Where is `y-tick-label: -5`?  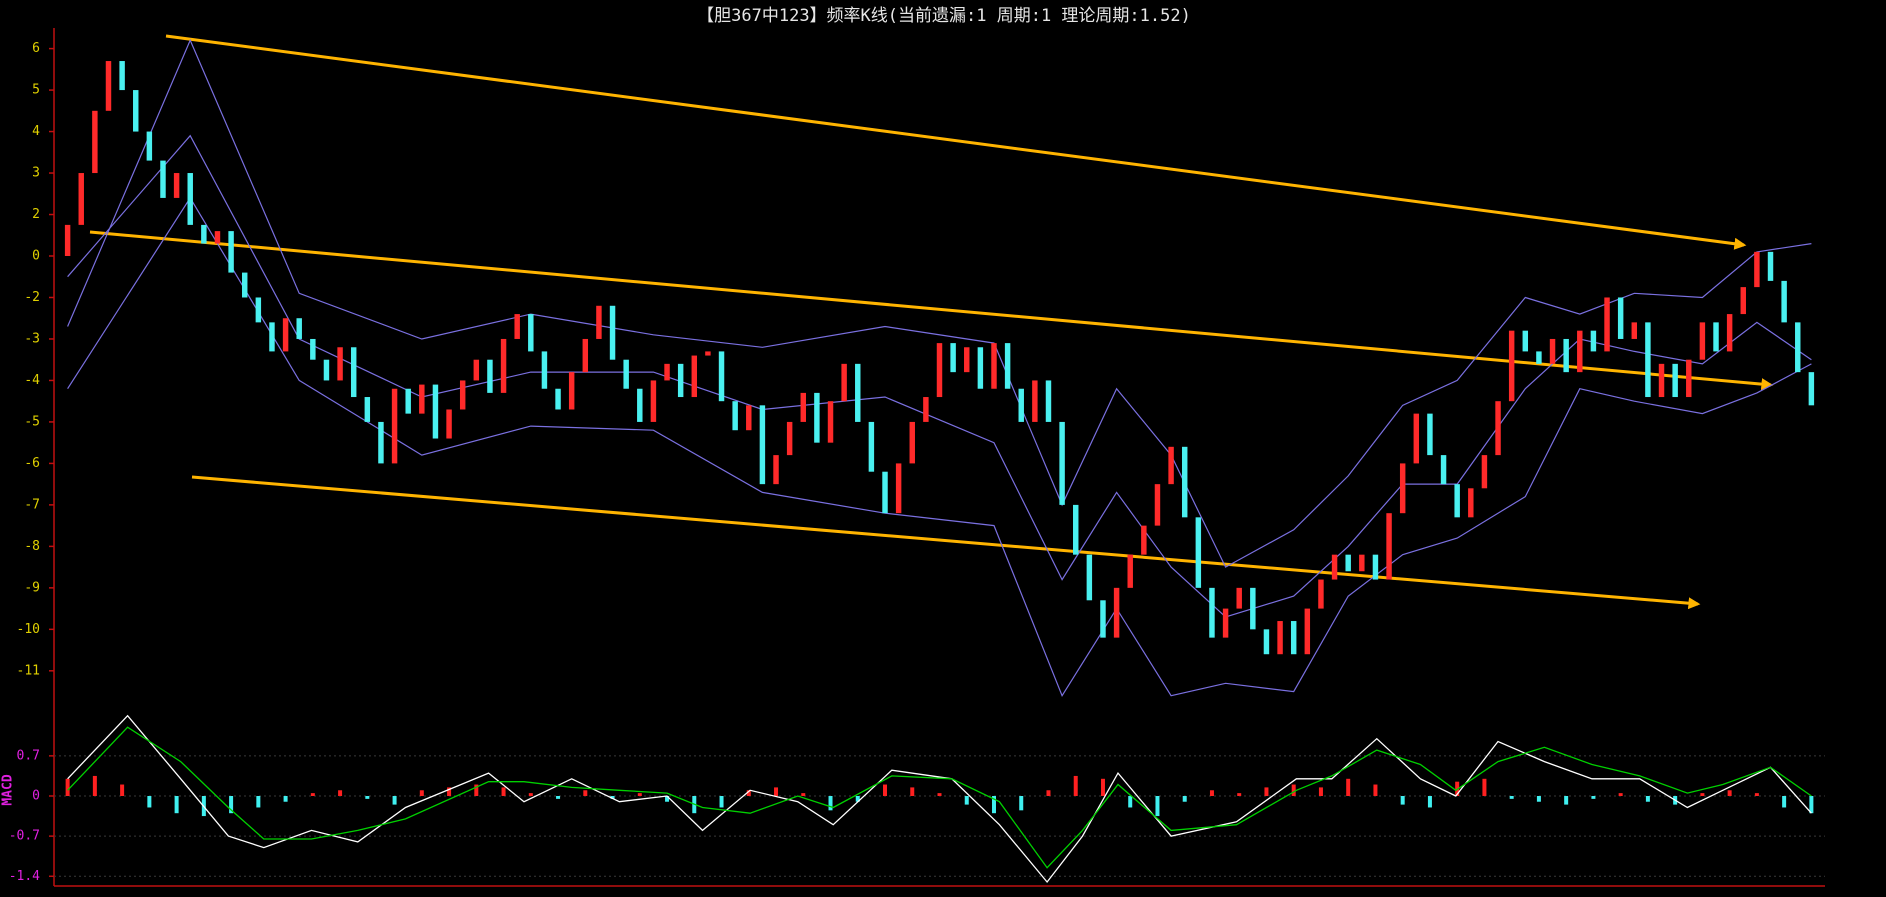 y-tick-label: -5 is located at coordinates (32, 421).